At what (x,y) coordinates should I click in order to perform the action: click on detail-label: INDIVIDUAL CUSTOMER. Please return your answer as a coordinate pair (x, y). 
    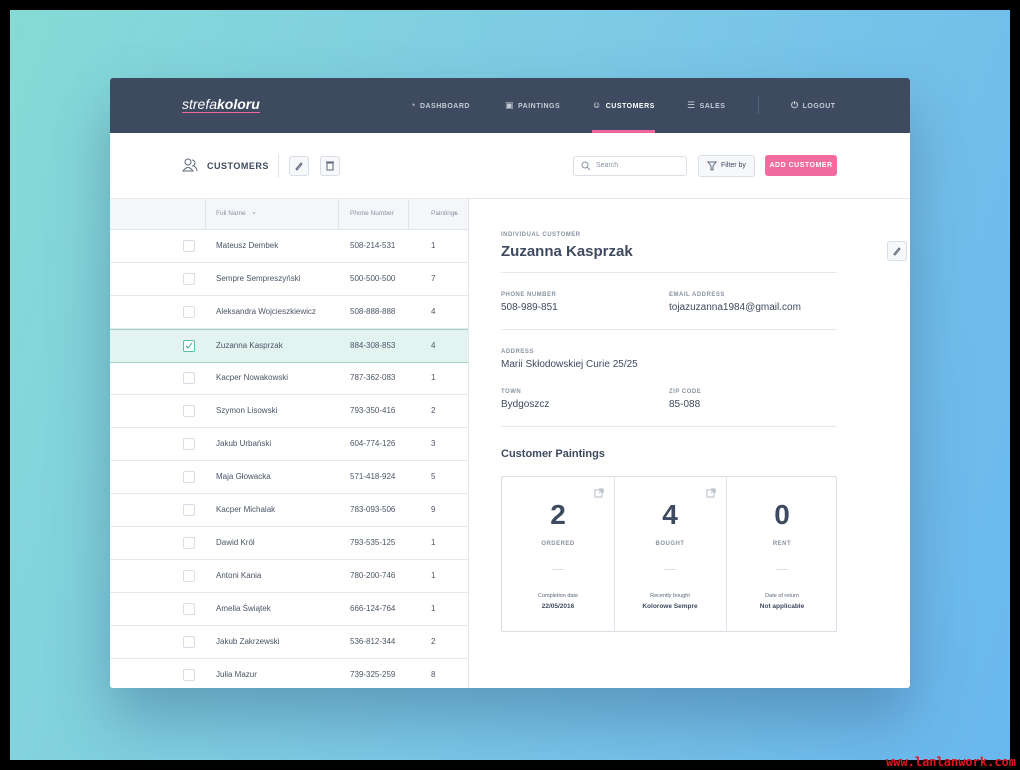
    Looking at the image, I should click on (541, 235).